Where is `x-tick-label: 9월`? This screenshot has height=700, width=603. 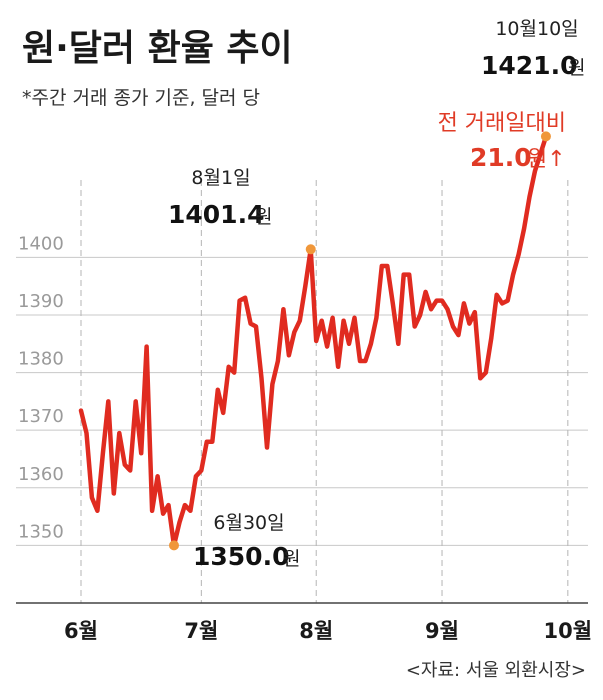 x-tick-label: 9월 is located at coordinates (442, 631).